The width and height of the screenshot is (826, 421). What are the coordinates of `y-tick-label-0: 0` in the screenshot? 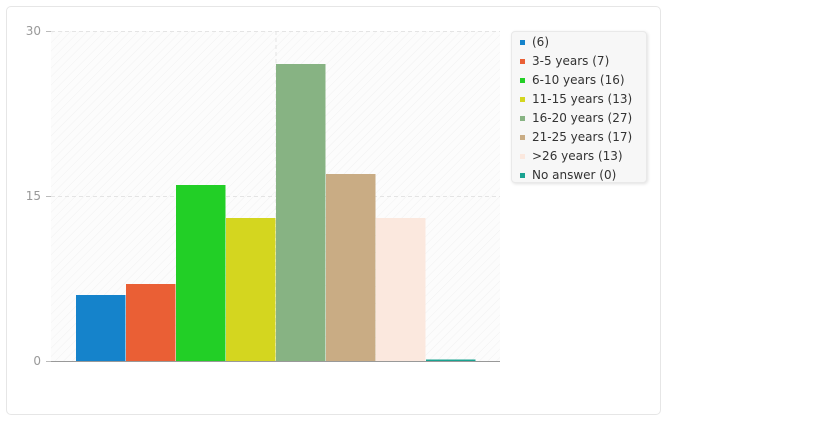 It's located at (37, 361).